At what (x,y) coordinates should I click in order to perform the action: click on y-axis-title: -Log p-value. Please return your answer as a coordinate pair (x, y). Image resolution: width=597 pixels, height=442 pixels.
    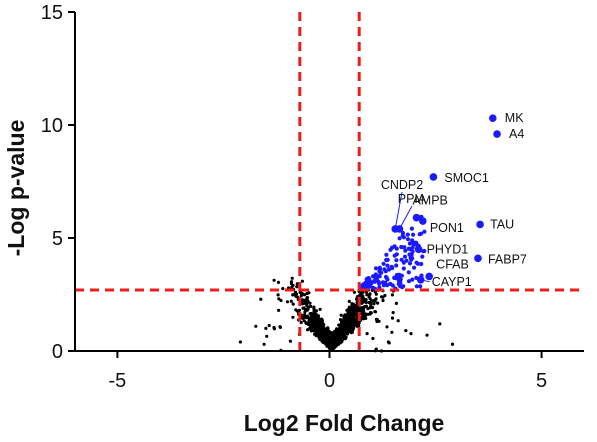
    Looking at the image, I should click on (16, 188).